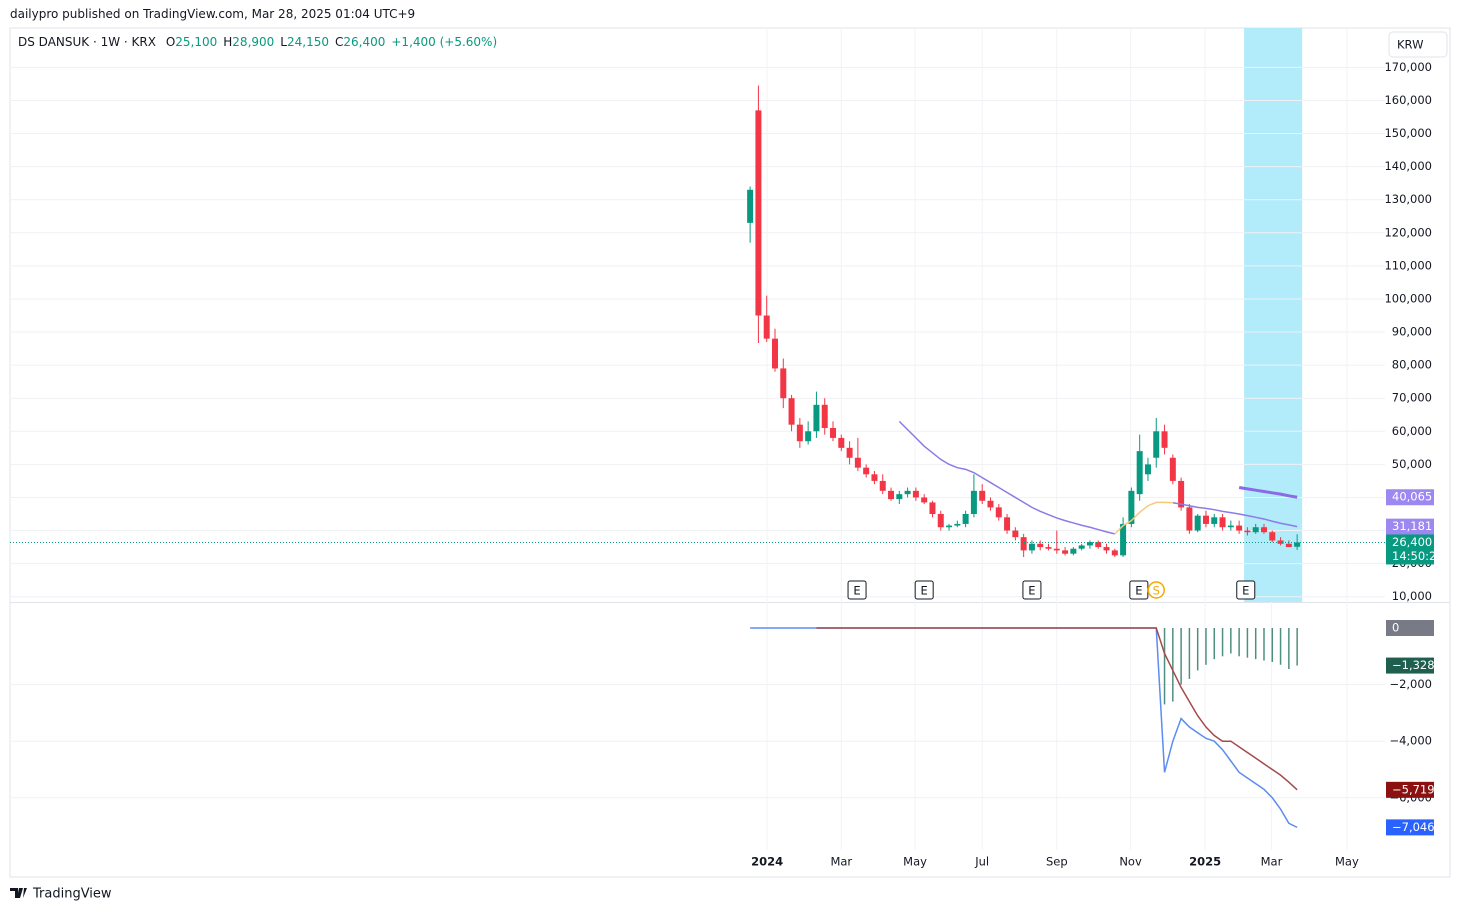 The height and width of the screenshot is (912, 1460). Describe the element at coordinates (170, 42) in the screenshot. I see `ohlc-key: O` at that location.